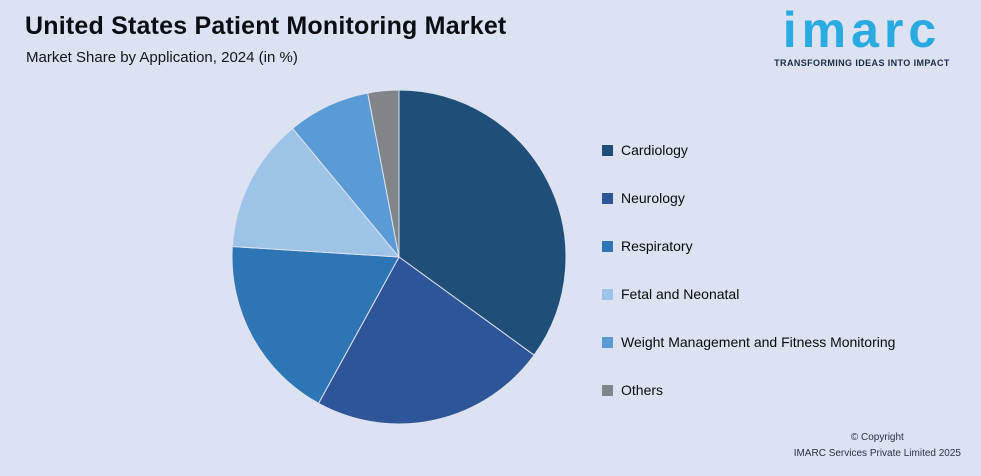 The image size is (981, 476). Describe the element at coordinates (748, 294) in the screenshot. I see `legend-item-fetal-and-neonatal: Fetal and Neonatal` at that location.